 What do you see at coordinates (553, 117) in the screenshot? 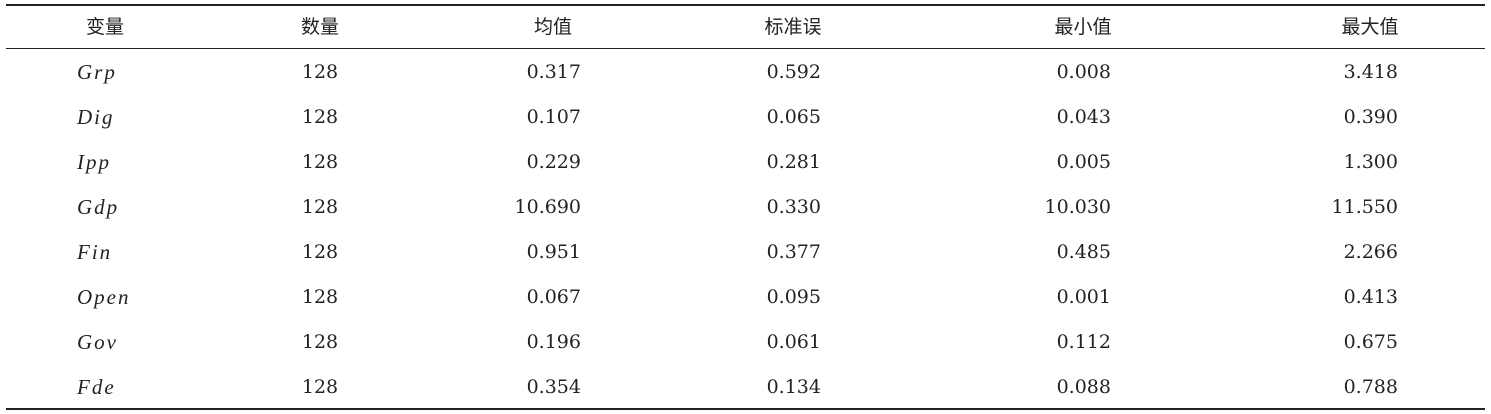
I see `value-cell: 0.107` at bounding box center [553, 117].